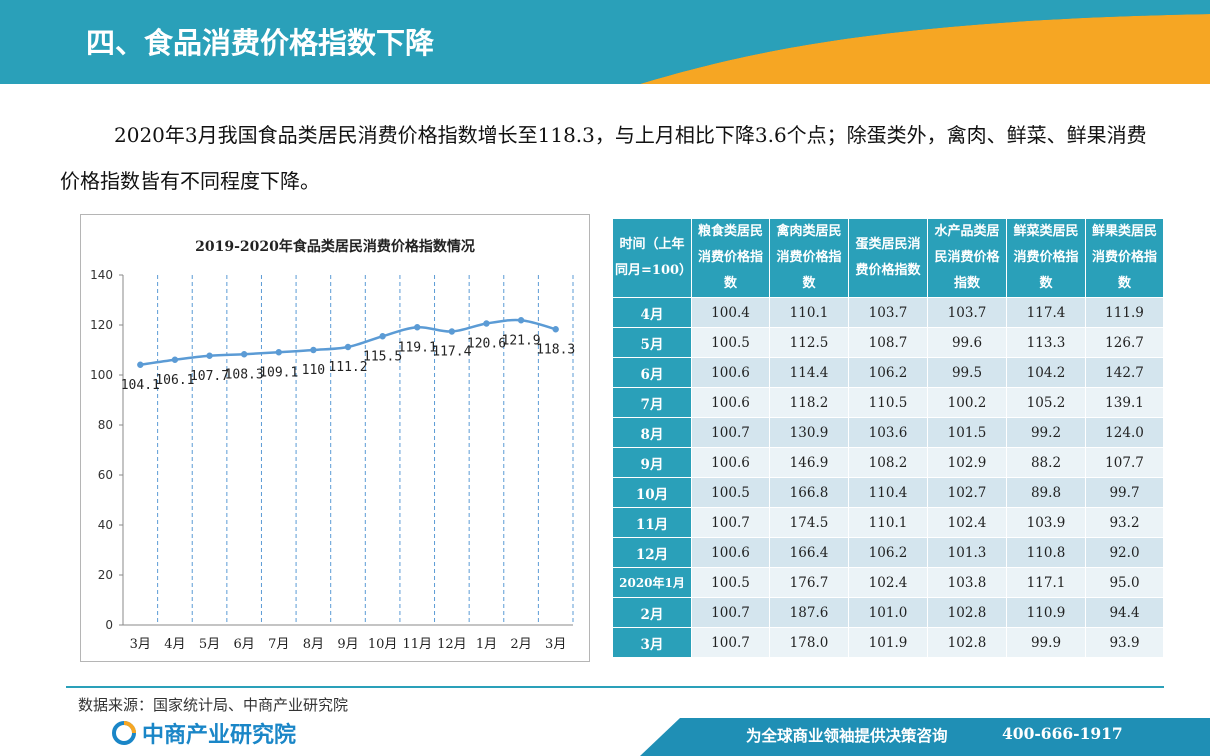 The height and width of the screenshot is (756, 1210). What do you see at coordinates (1124, 522) in the screenshot?
I see `table-cell: 93.2` at bounding box center [1124, 522].